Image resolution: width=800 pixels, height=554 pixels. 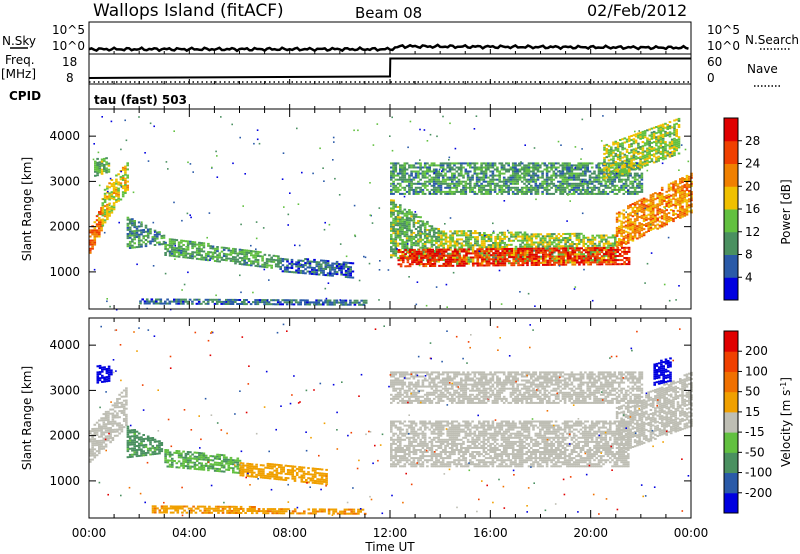 What do you see at coordinates (69, 62) in the screenshot?
I see `freq-tick-top: 18` at bounding box center [69, 62].